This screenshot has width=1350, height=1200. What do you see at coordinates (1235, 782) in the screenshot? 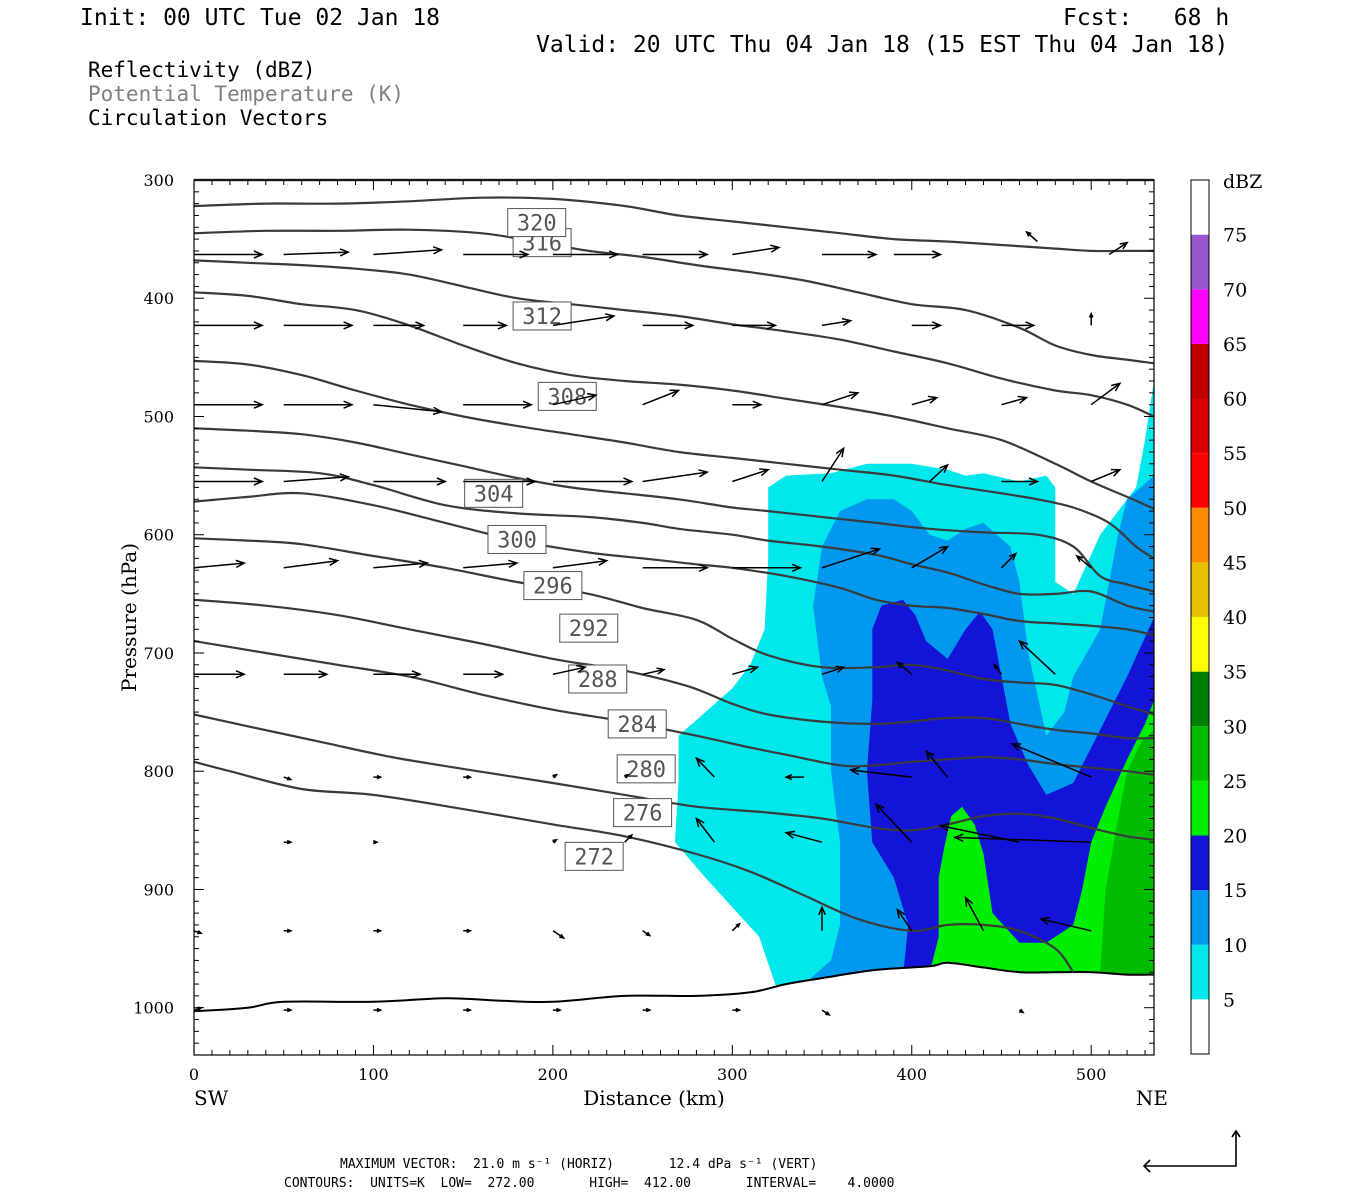
I see `colorbar-tick-label: 25` at bounding box center [1235, 782].